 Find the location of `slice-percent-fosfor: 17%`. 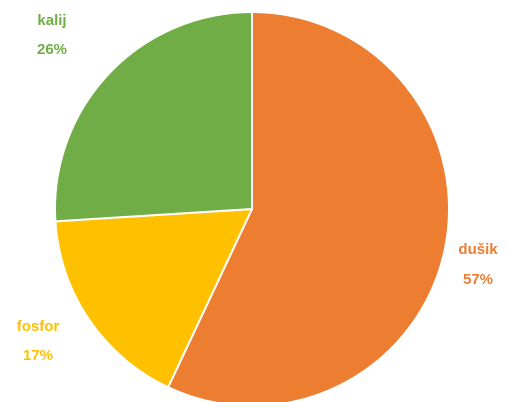

slice-percent-fosfor: 17% is located at coordinates (38, 355).